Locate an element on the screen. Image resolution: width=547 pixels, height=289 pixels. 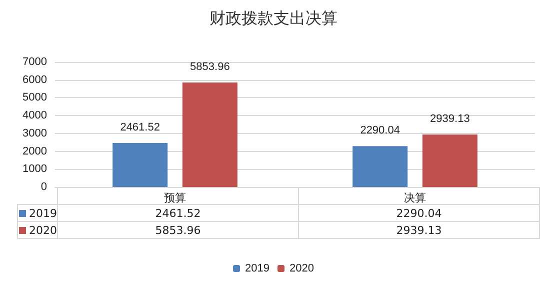
text: 2020 is located at coordinates (43, 230).